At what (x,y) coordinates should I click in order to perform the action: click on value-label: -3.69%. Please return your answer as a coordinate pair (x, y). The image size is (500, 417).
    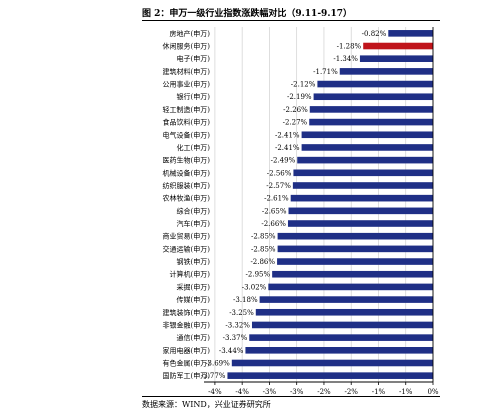
    Looking at the image, I should click on (217, 363).